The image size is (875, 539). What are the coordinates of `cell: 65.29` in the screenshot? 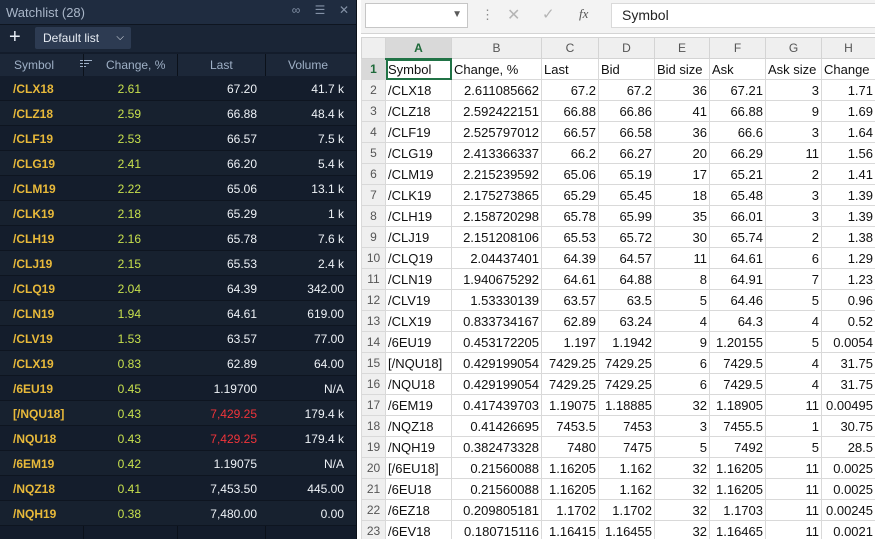 It's located at (570, 195).